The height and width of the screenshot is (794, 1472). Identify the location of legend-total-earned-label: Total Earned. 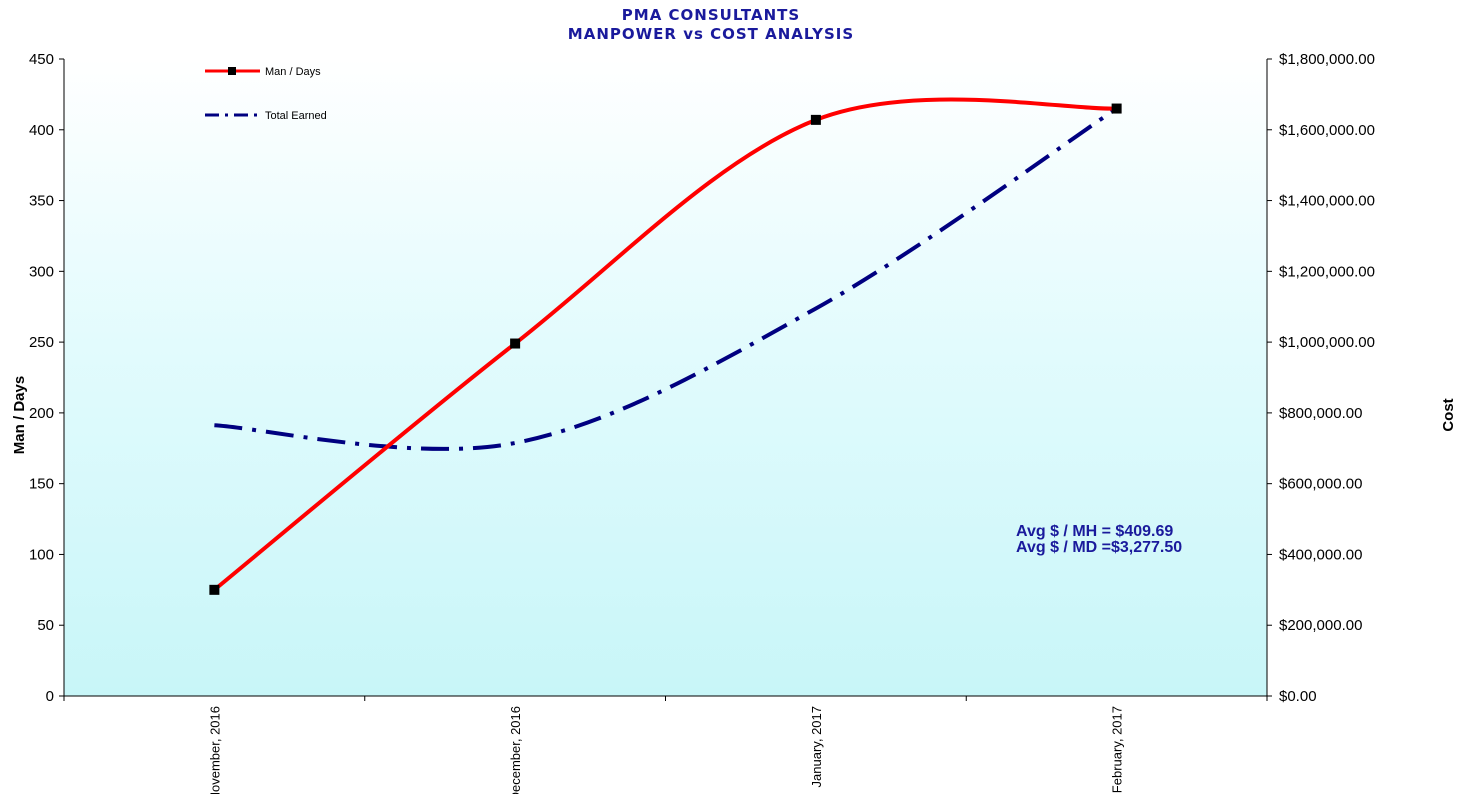
(296, 116).